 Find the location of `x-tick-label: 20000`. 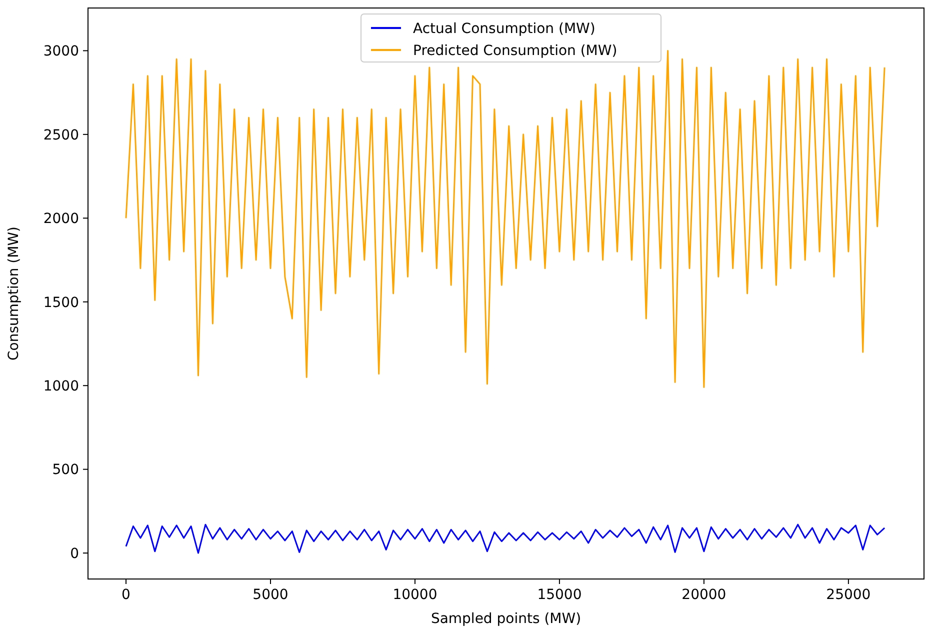

x-tick-label: 20000 is located at coordinates (704, 595).